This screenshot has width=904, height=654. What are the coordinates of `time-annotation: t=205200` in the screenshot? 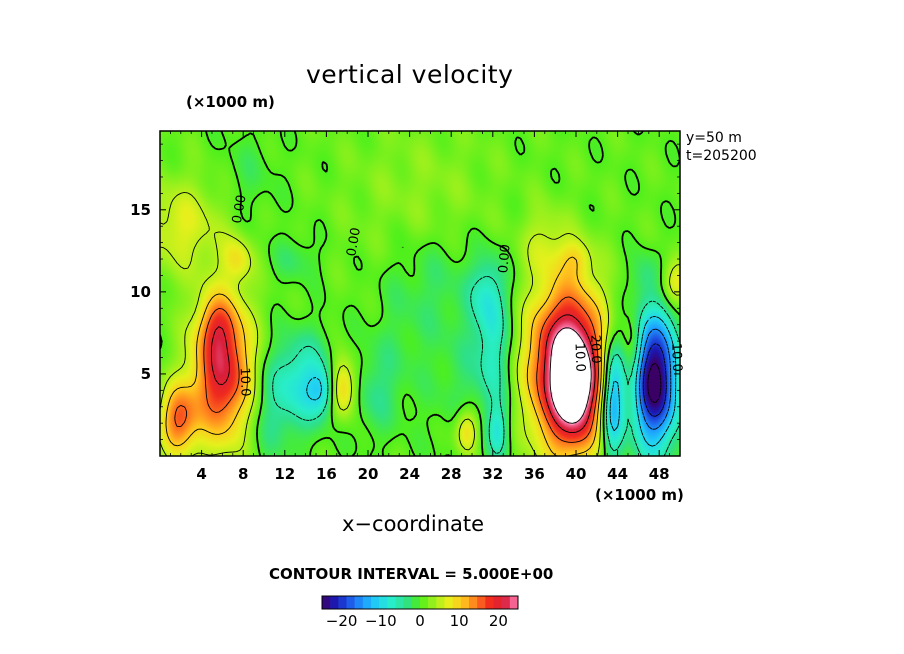 It's located at (721, 156).